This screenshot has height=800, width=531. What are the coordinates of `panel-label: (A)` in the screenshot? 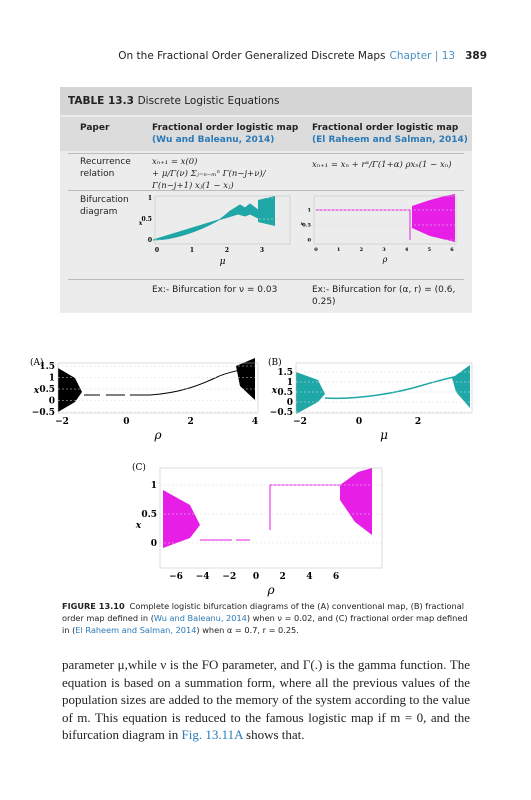 It's located at (37, 362).